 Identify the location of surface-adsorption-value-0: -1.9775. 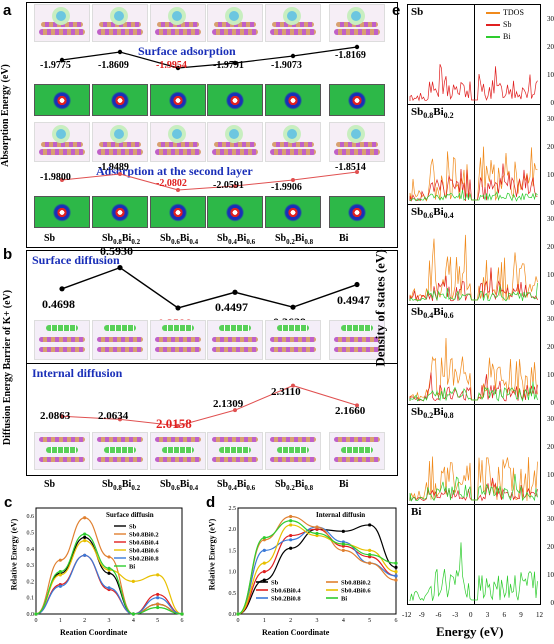
(55, 65).